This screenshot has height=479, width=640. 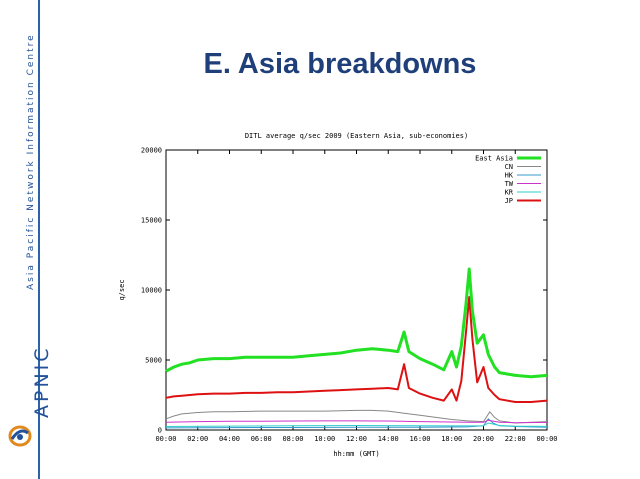 What do you see at coordinates (151, 221) in the screenshot?
I see `y-tick-label: 15000` at bounding box center [151, 221].